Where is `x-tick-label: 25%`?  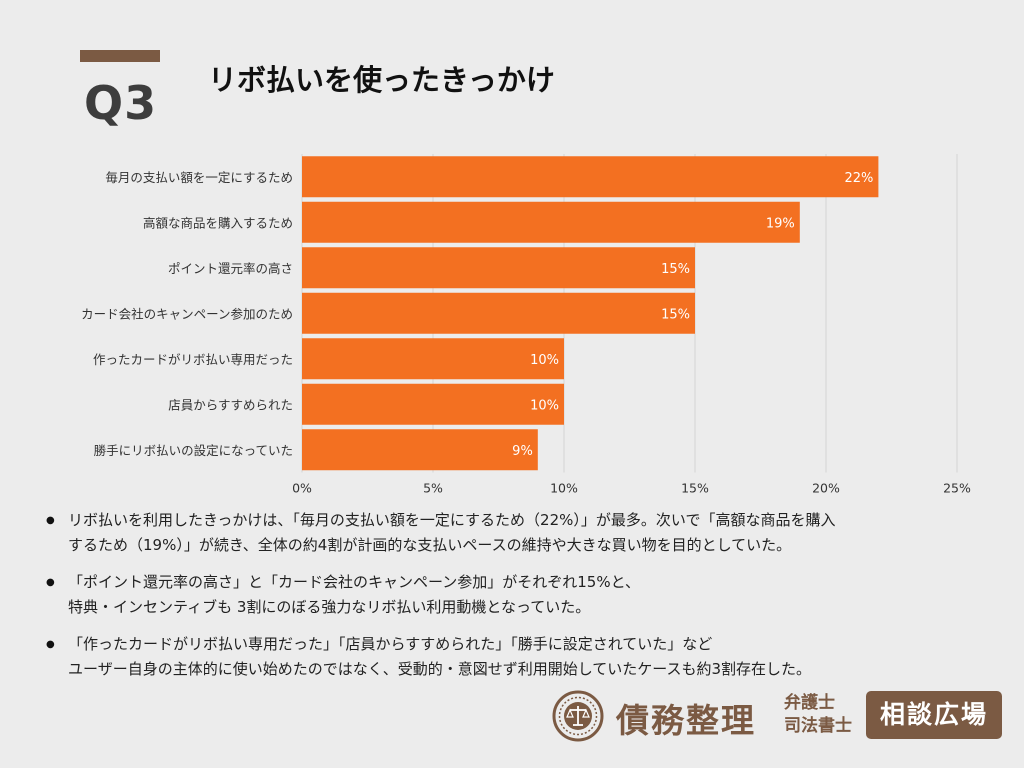
x-tick-label: 25% is located at coordinates (957, 488).